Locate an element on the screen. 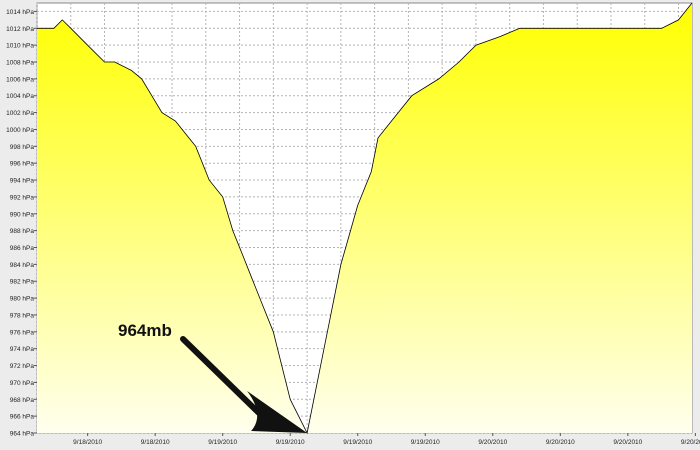  y-tick-label: 972 hPa is located at coordinates (22, 366).